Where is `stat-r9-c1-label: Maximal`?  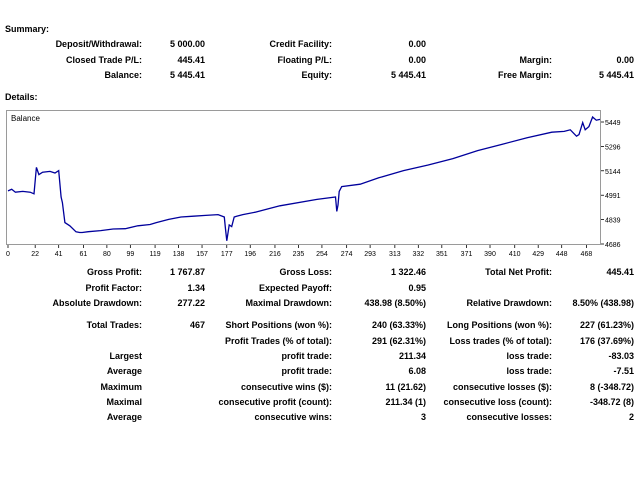 stat-r9-c1-label: Maximal is located at coordinates (124, 402).